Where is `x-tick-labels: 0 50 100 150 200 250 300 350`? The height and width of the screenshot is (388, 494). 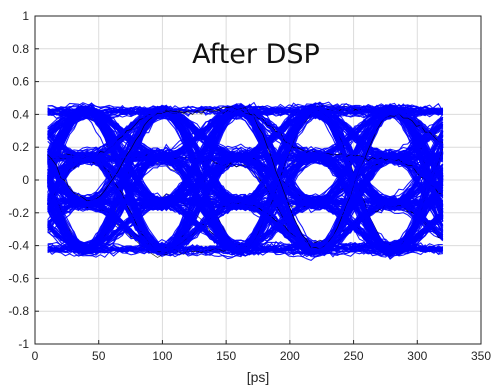 x-tick-labels: 0 50 100 150 200 250 300 350 is located at coordinates (262, 356).